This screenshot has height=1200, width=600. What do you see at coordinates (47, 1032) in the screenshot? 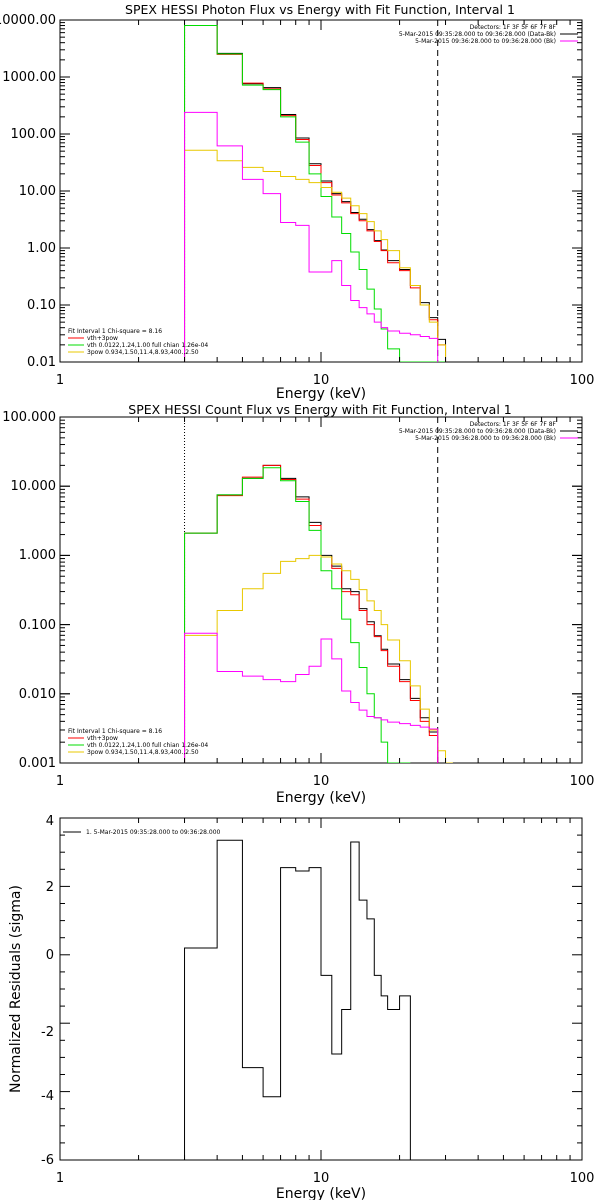
I see `y-tick-label: -2` at bounding box center [47, 1032].